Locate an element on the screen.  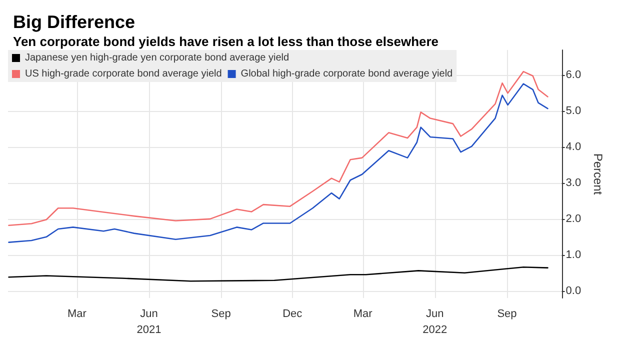
x-tick-label: Dec is located at coordinates (292, 314).